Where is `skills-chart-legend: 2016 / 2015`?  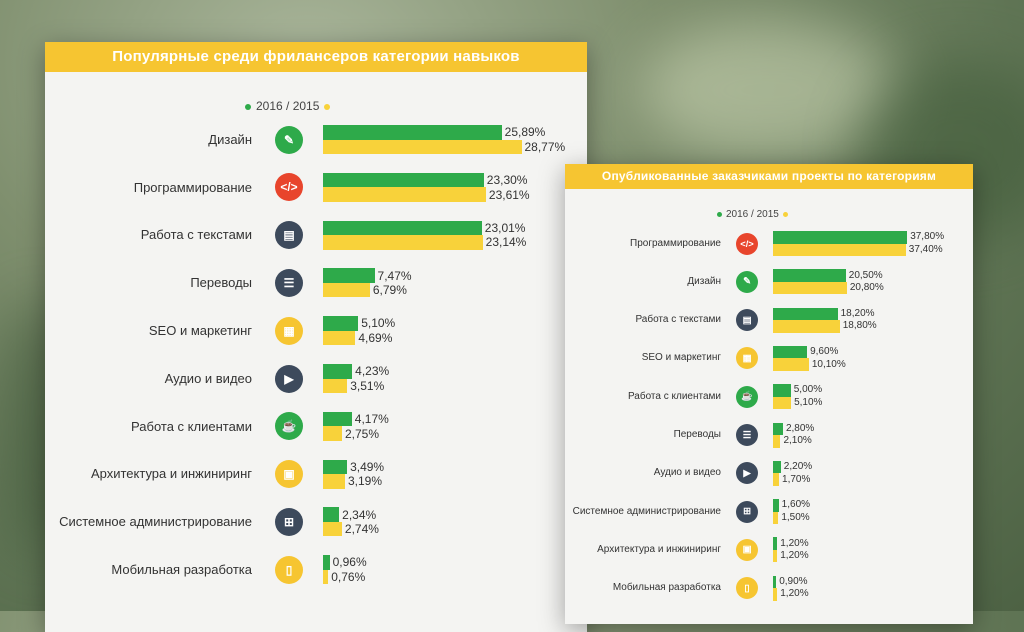 skills-chart-legend: 2016 / 2015 is located at coordinates (288, 106).